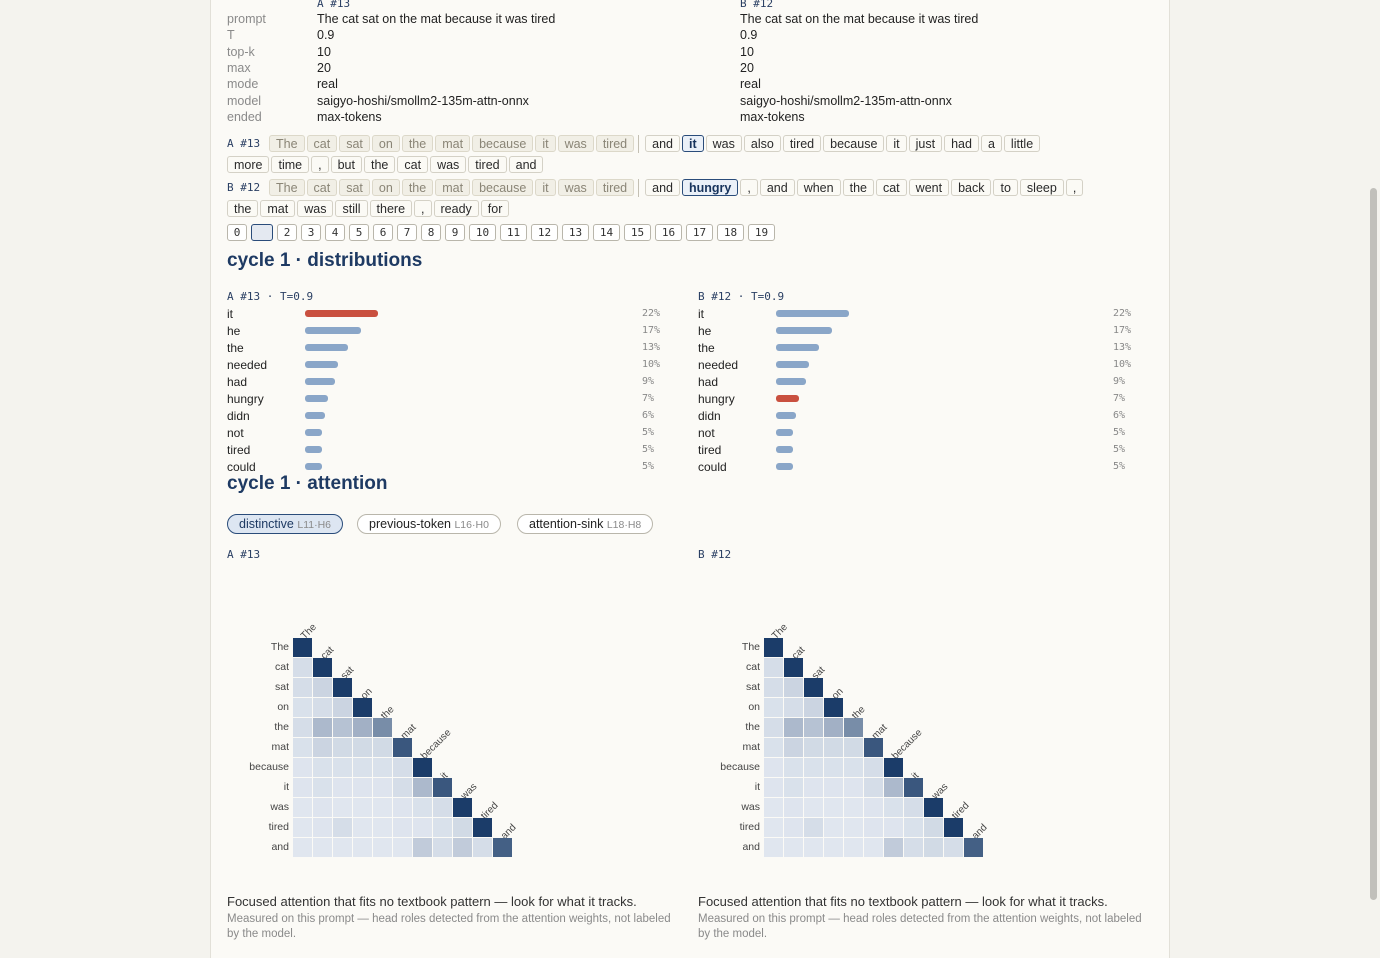  What do you see at coordinates (648, 398) in the screenshot?
I see `a-dist-pct: 7%` at bounding box center [648, 398].